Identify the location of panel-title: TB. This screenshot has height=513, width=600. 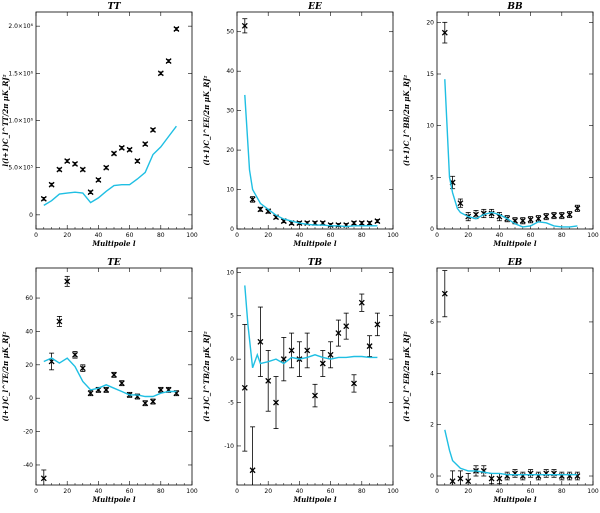
(315, 263).